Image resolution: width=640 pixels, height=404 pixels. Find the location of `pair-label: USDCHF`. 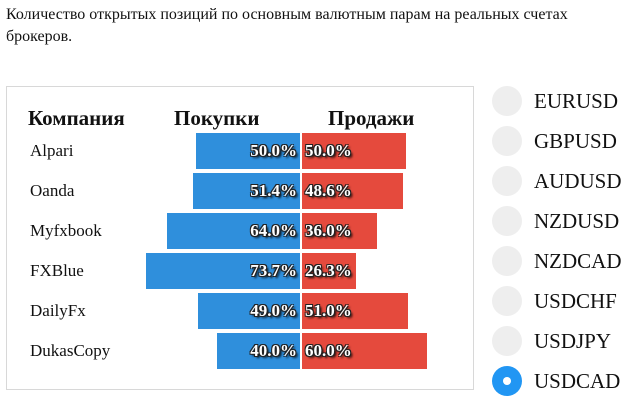

pair-label: USDCHF is located at coordinates (575, 301).